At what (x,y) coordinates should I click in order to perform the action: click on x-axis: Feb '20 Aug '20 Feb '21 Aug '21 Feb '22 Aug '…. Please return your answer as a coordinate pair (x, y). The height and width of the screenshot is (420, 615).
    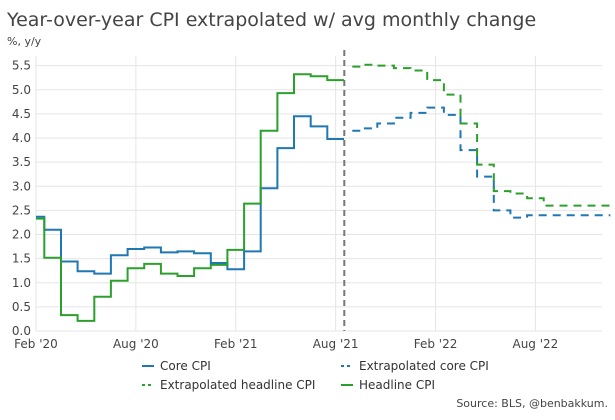
    Looking at the image, I should click on (286, 344).